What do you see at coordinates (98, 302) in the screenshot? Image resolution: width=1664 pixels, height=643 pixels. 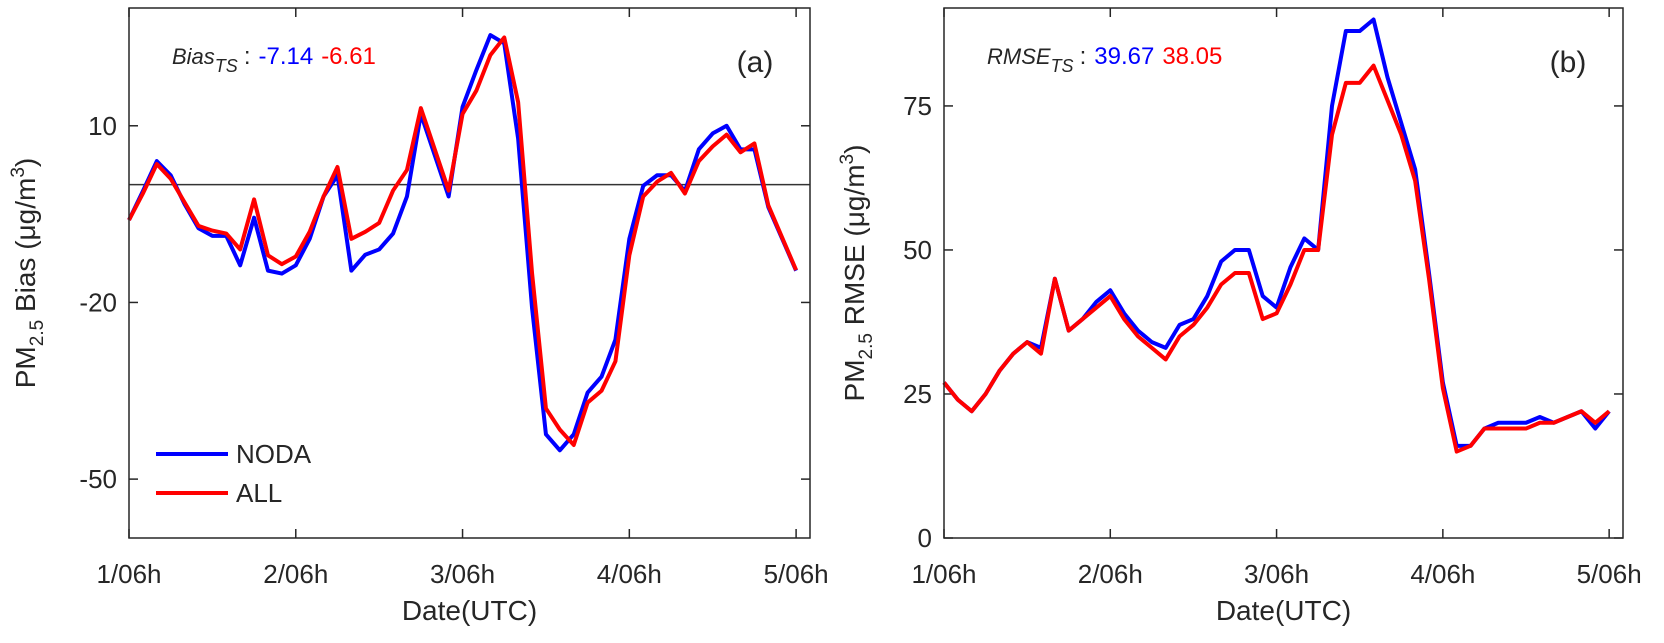 I see `y-tick-label: -20` at bounding box center [98, 302].